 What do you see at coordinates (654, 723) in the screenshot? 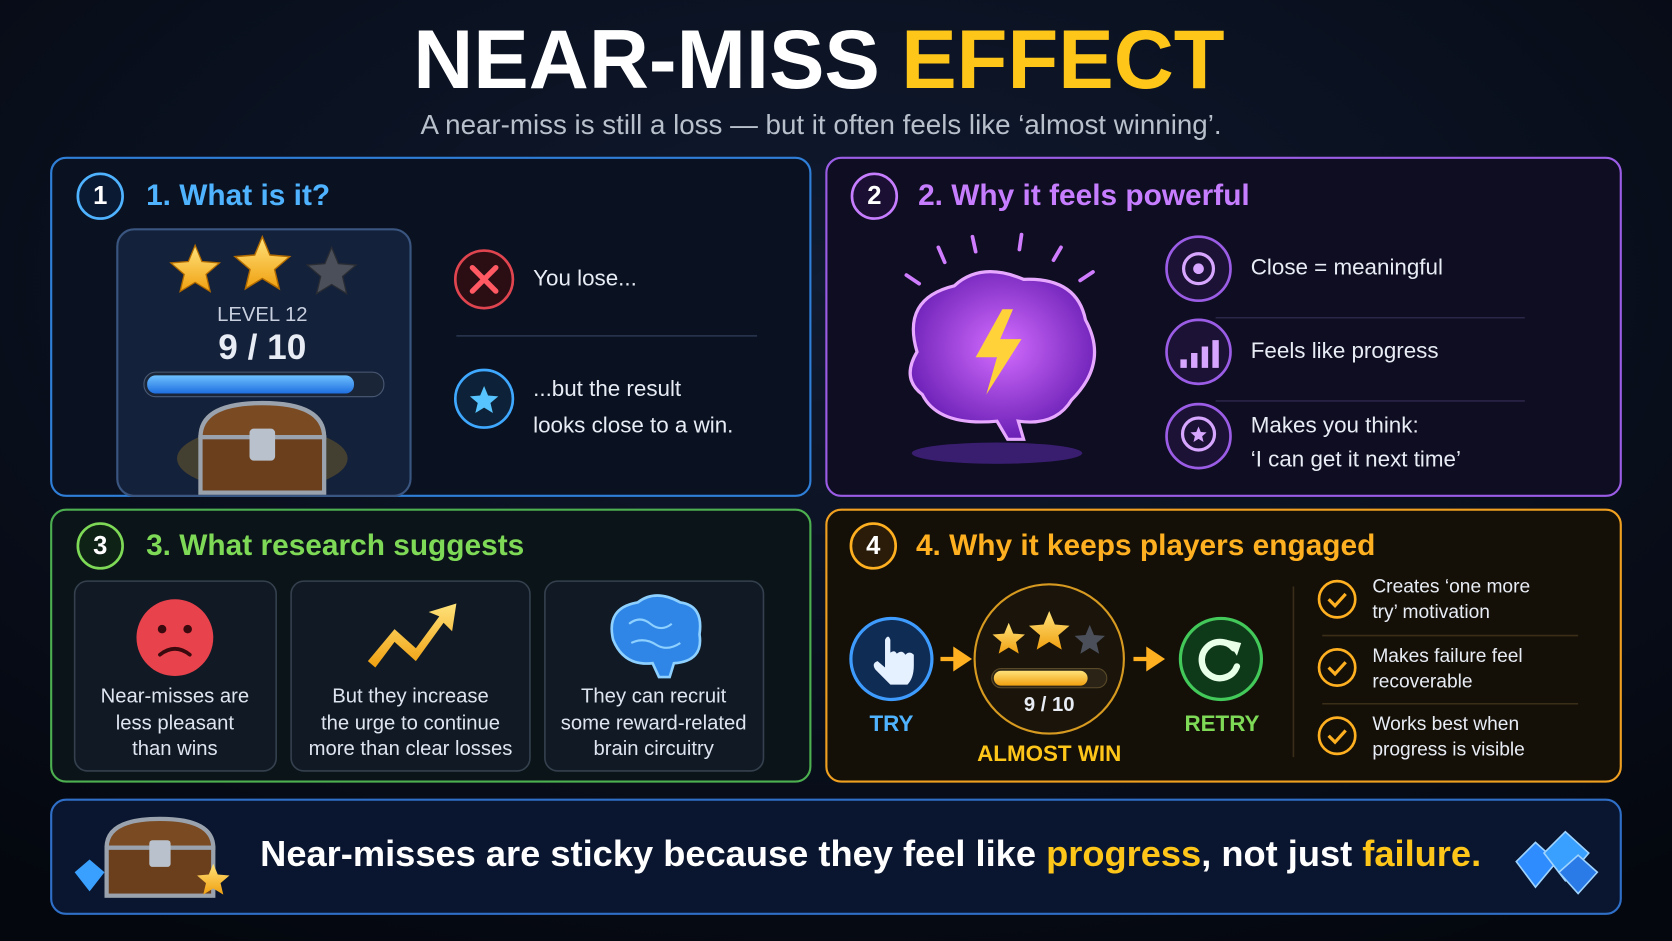
I see `card-text: some reward-related` at bounding box center [654, 723].